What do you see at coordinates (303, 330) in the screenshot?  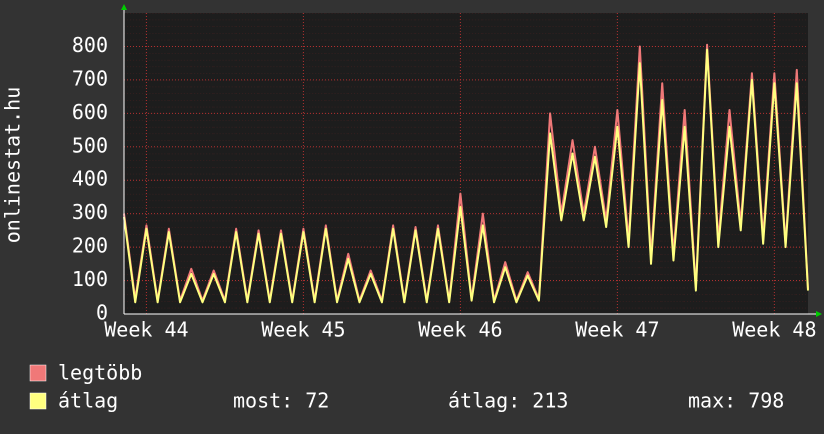 I see `x-tick-label: Week 45` at bounding box center [303, 330].